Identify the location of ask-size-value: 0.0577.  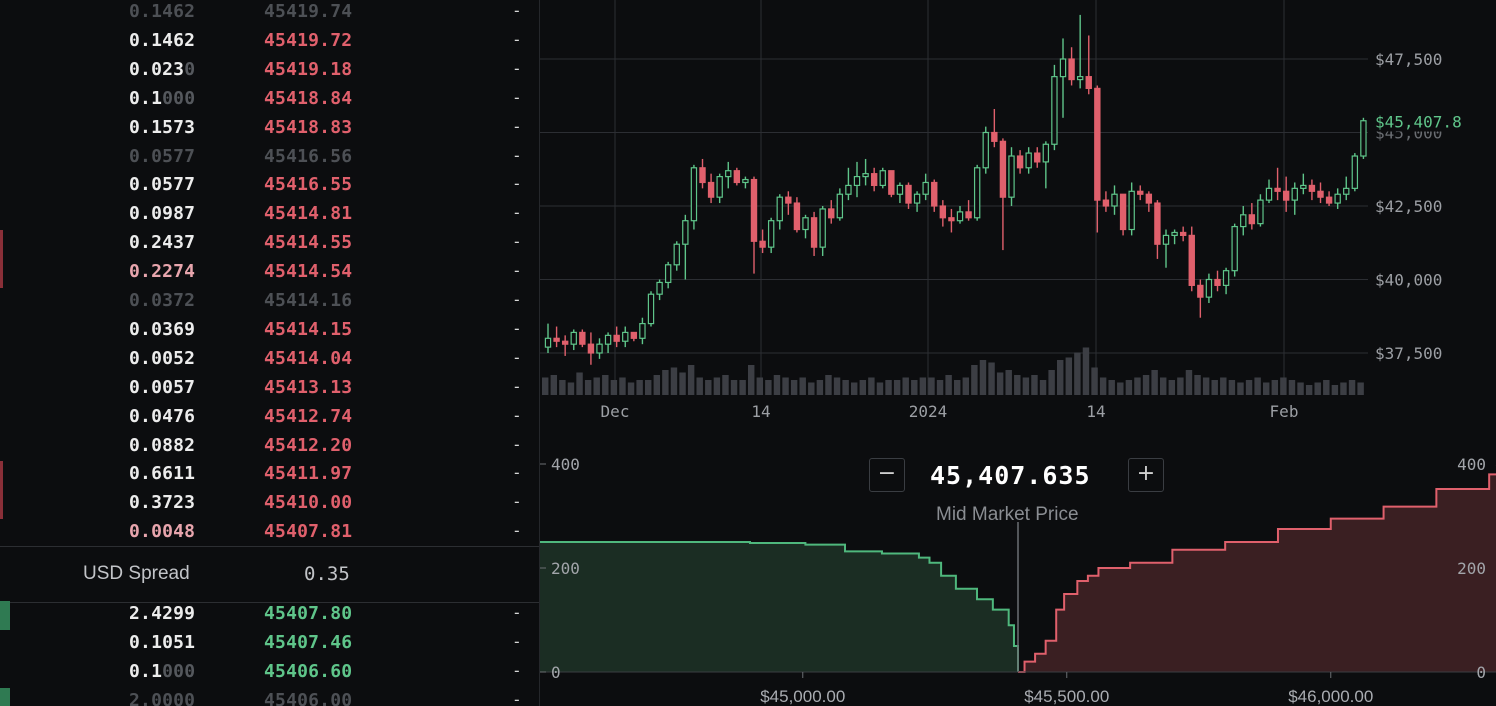
(162, 156).